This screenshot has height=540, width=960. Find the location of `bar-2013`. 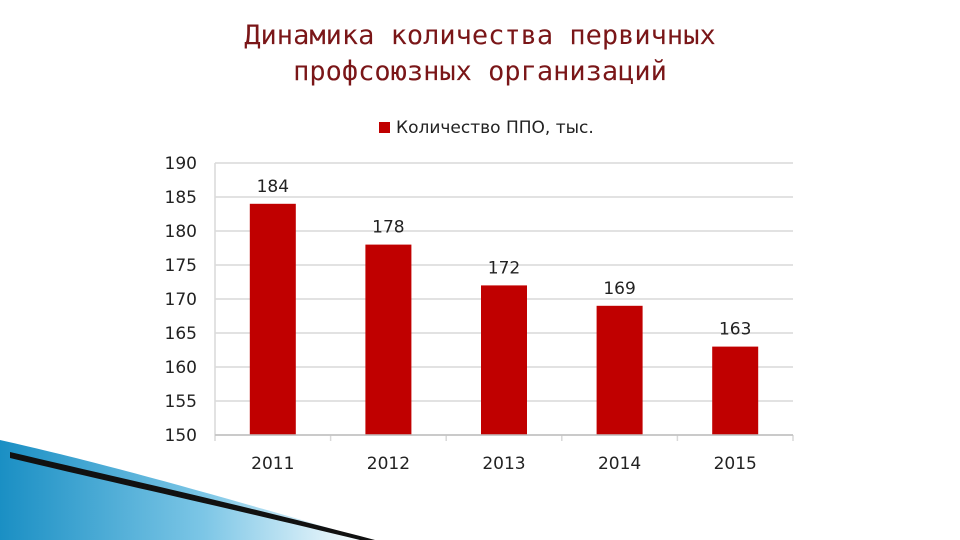

bar-2013 is located at coordinates (504, 360).